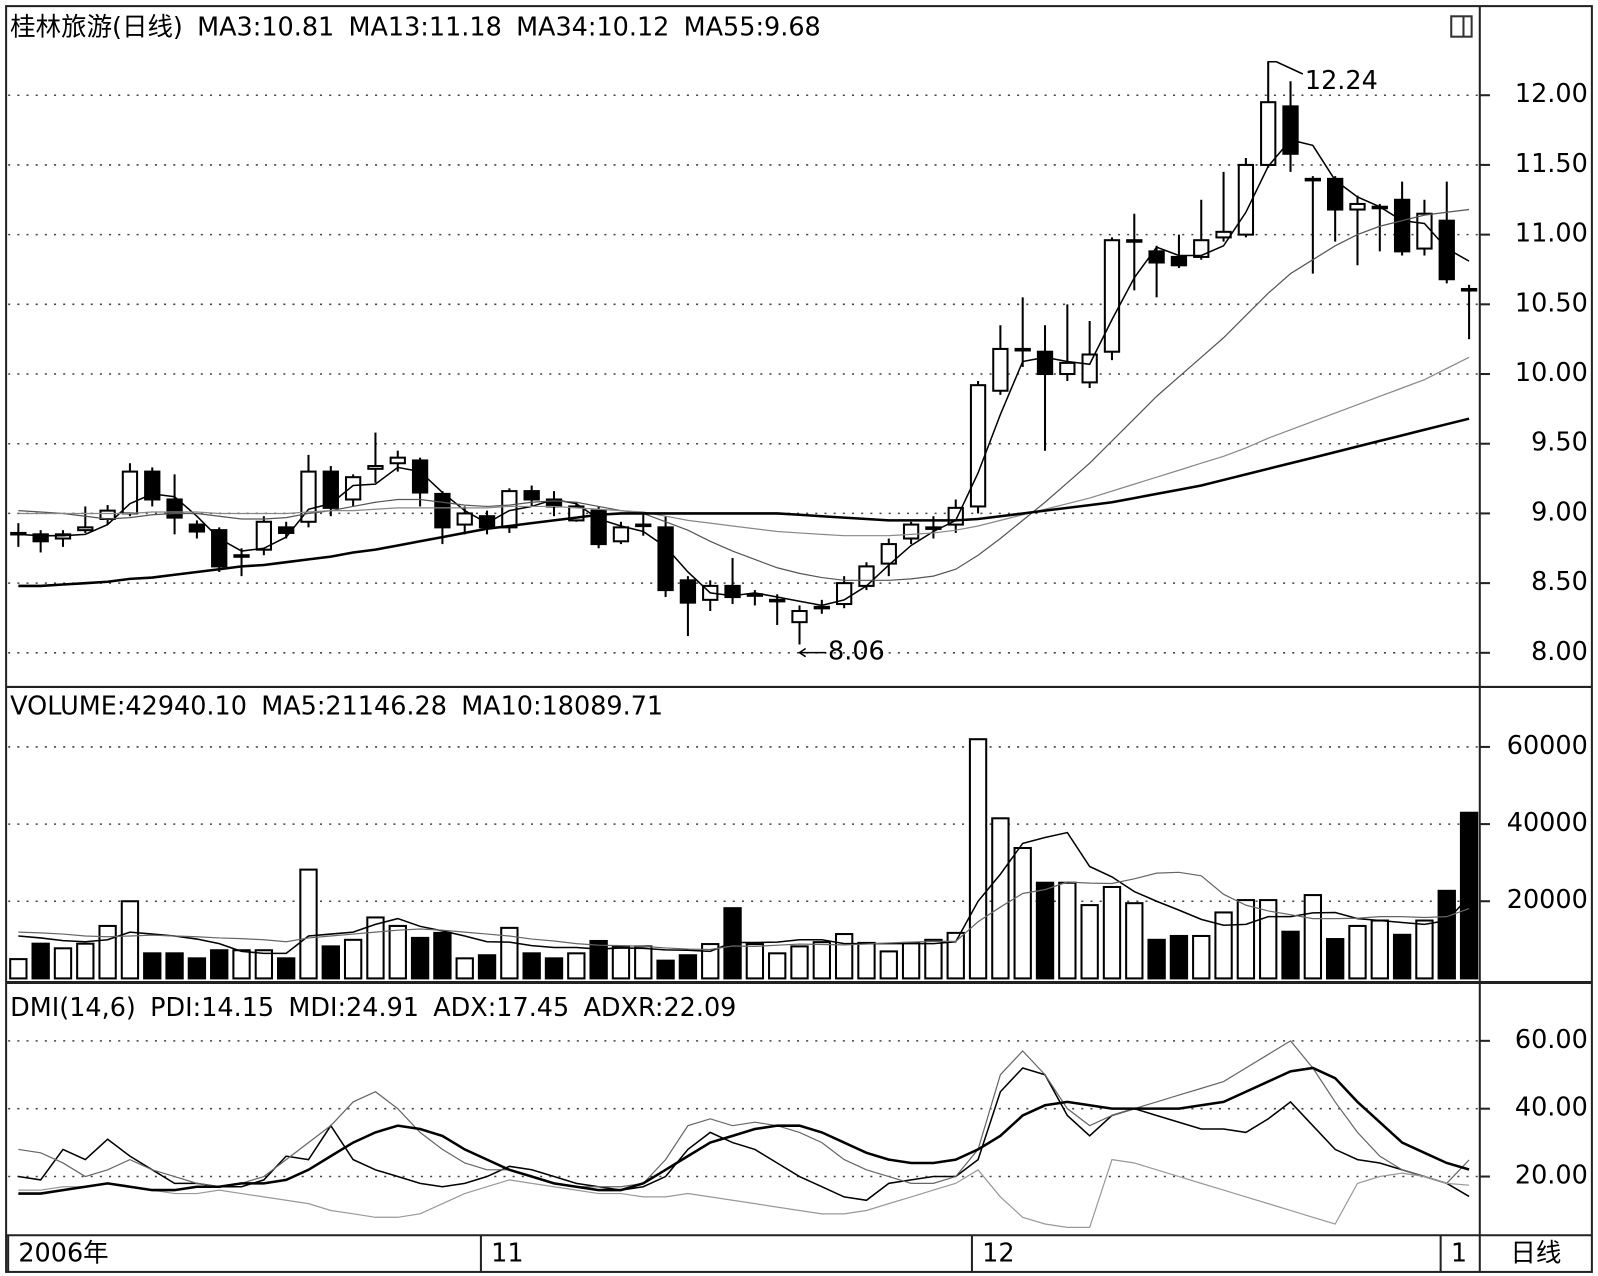 The image size is (1598, 1276). Describe the element at coordinates (1559, 582) in the screenshot. I see `y-tick-label: 8.50` at that location.